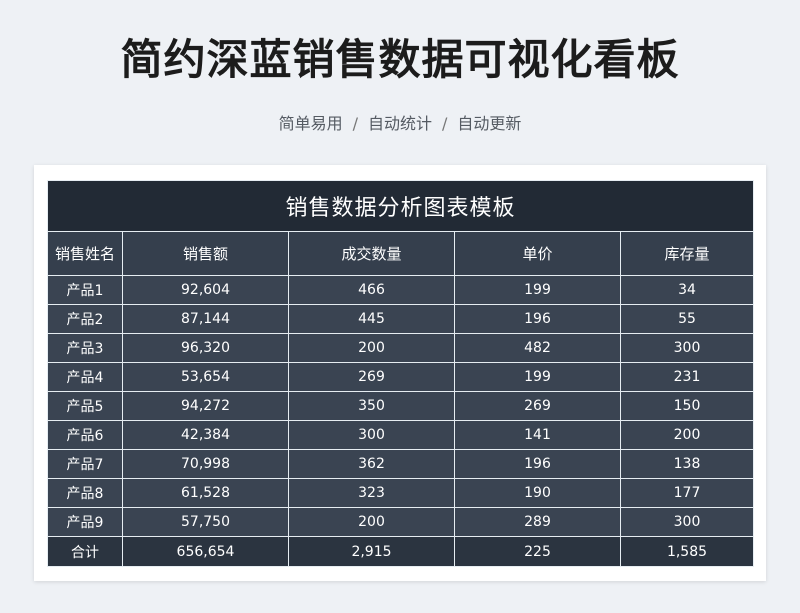 This screenshot has width=800, height=613. What do you see at coordinates (205, 319) in the screenshot?
I see `sales-amount-cell: 87,144` at bounding box center [205, 319].